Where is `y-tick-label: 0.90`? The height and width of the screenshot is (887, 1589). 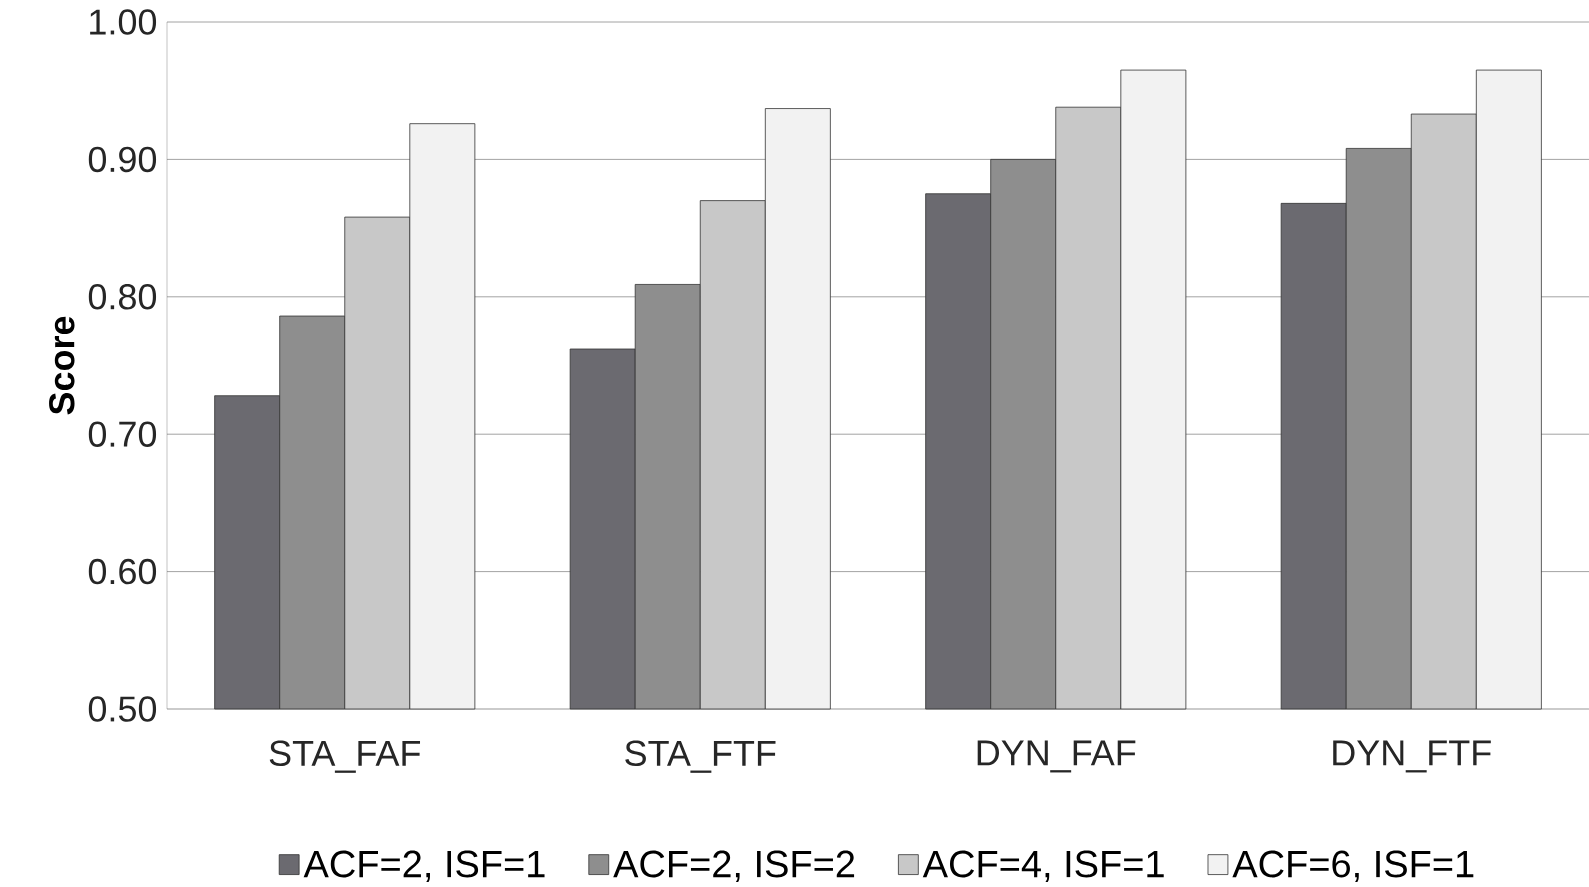
y-tick-label: 0.90 is located at coordinates (122, 159).